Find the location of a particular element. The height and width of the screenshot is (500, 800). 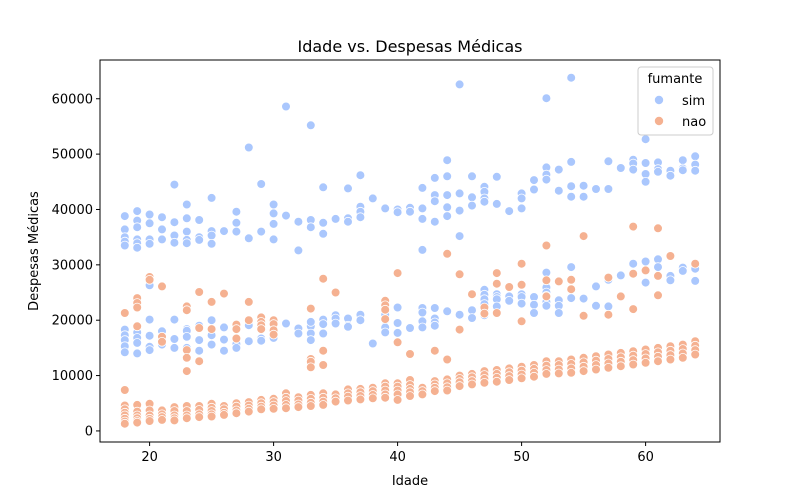

x-tick-label: 20 is located at coordinates (149, 457).